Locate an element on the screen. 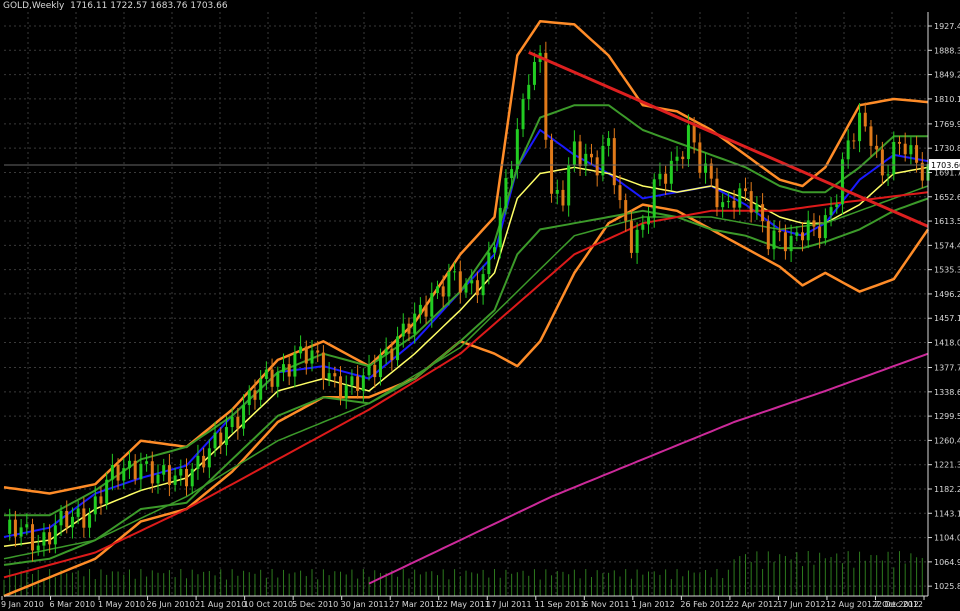 The height and width of the screenshot is (611, 960). low-value: 1683.76 is located at coordinates (169, 6).